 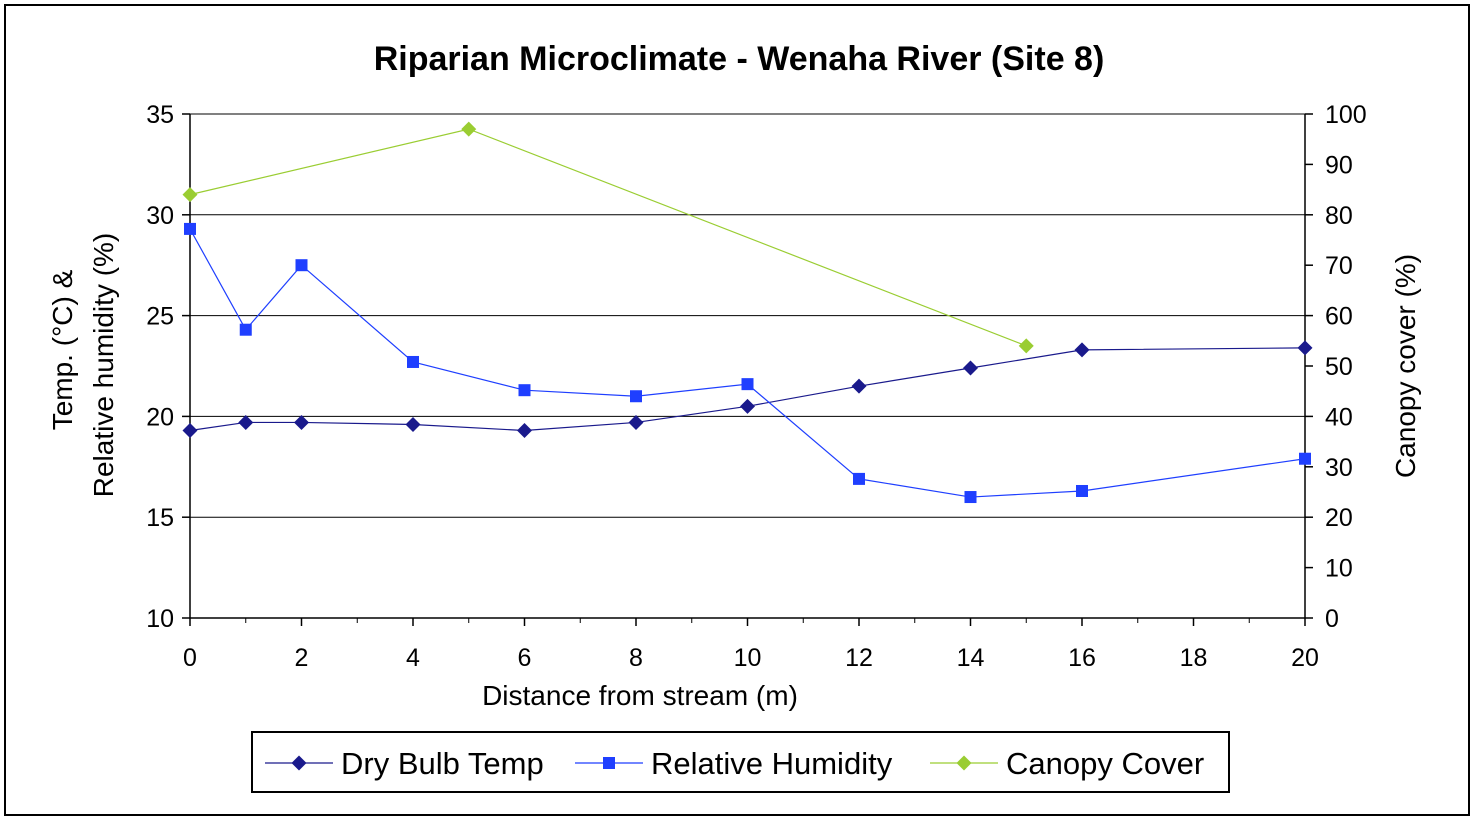 What do you see at coordinates (1339, 417) in the screenshot?
I see `y2-tick-label-40: 40` at bounding box center [1339, 417].